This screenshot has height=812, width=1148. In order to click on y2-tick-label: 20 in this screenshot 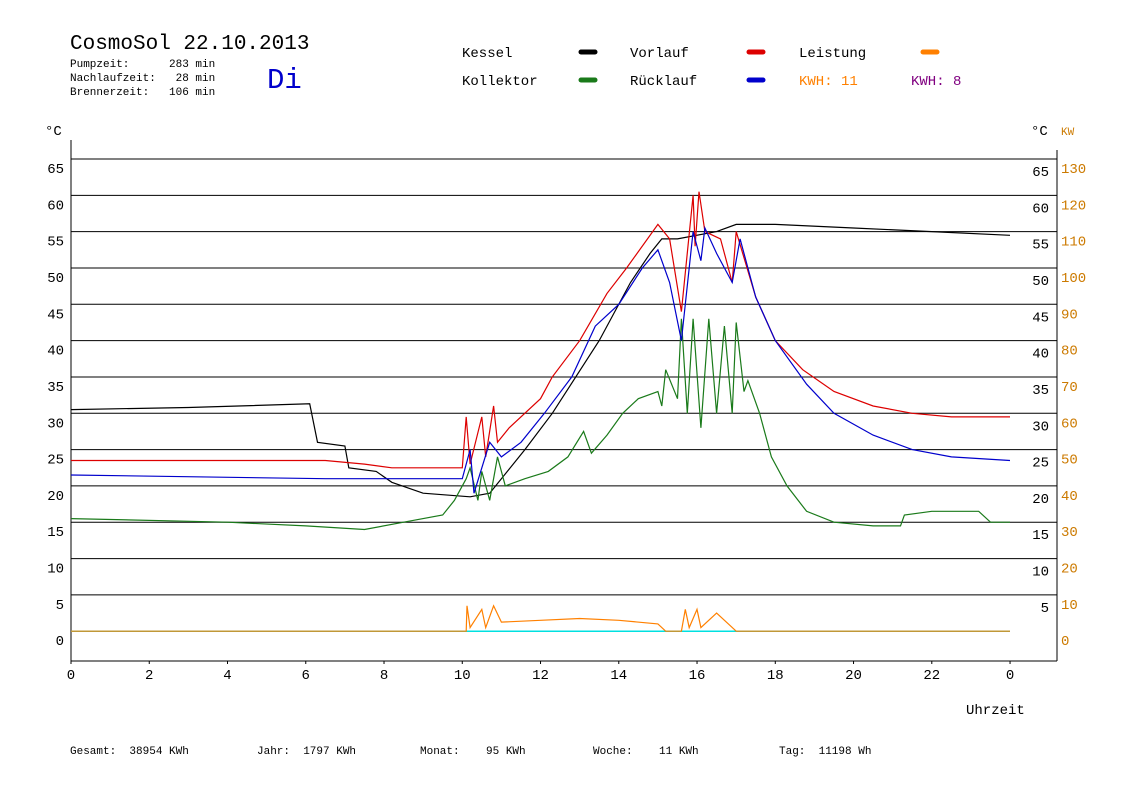, I will do `click(1069, 570)`.